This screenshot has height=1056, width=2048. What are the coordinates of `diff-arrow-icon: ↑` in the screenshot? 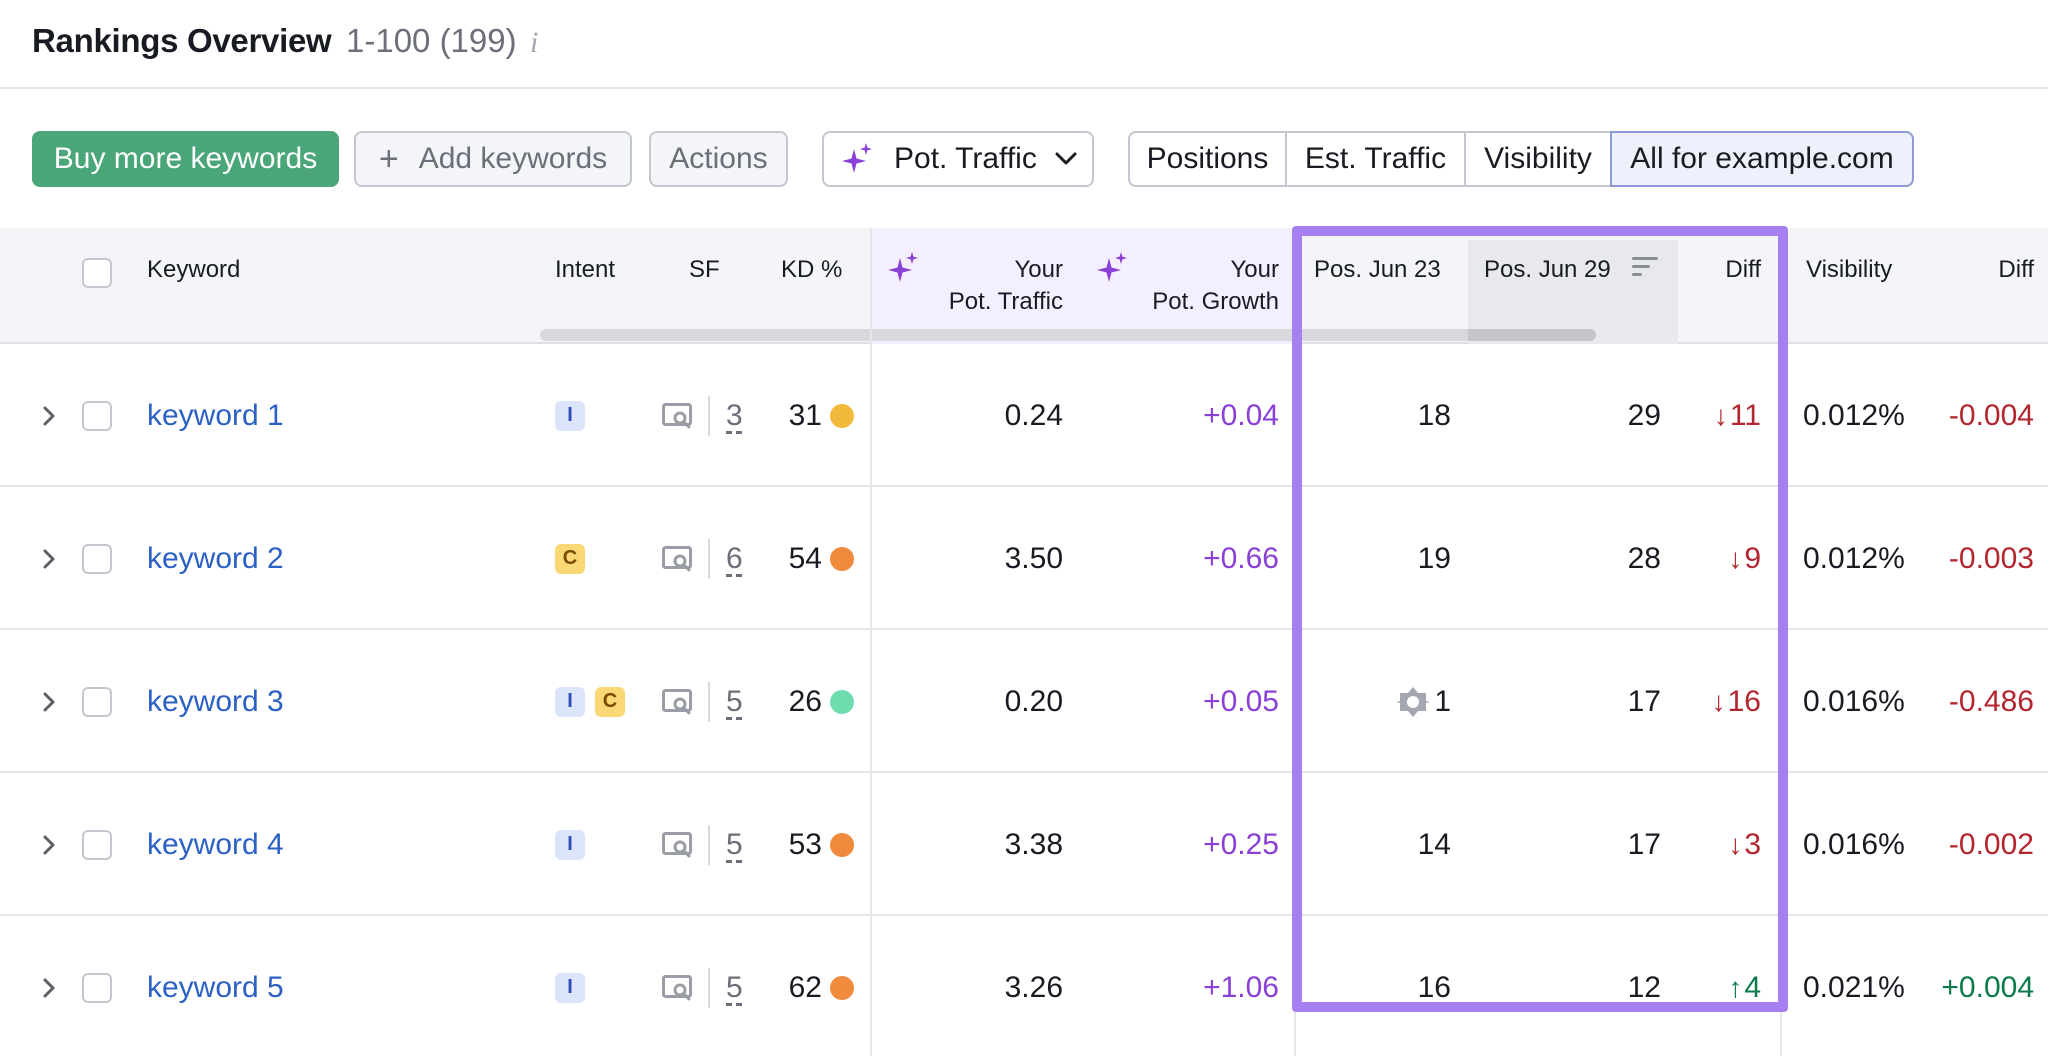 It's located at (1735, 987).